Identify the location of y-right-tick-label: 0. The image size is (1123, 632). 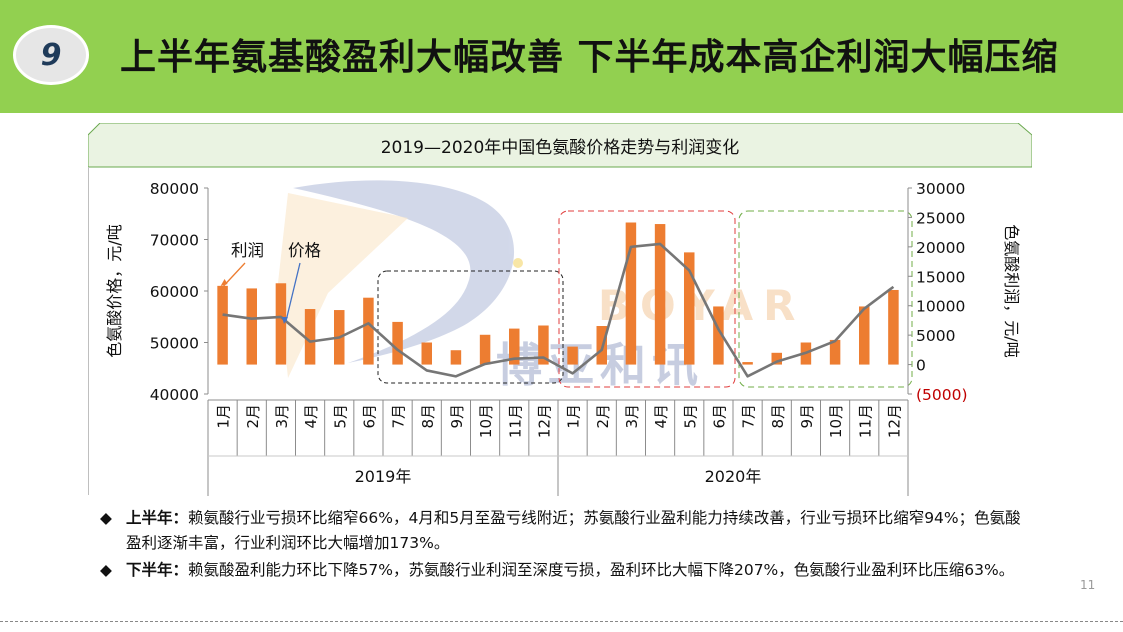
(921, 366).